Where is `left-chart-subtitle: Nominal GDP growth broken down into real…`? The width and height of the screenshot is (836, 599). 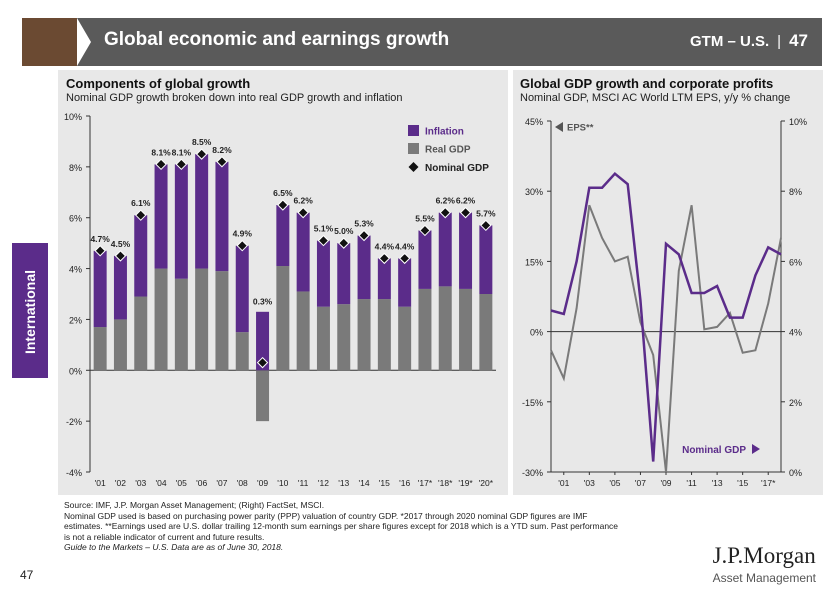 left-chart-subtitle: Nominal GDP growth broken down into real… is located at coordinates (234, 98).